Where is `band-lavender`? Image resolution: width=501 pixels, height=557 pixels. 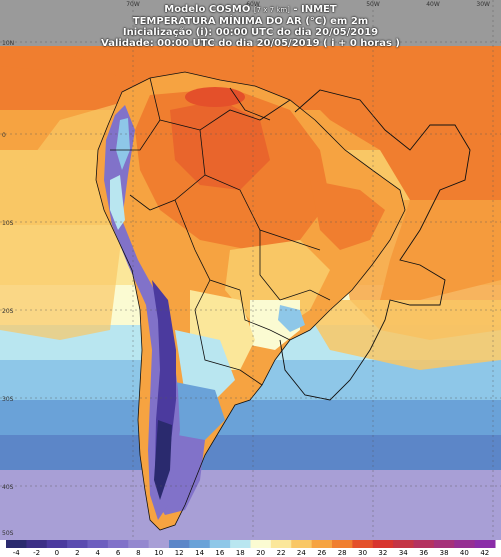 band-lavender is located at coordinates (250, 505).